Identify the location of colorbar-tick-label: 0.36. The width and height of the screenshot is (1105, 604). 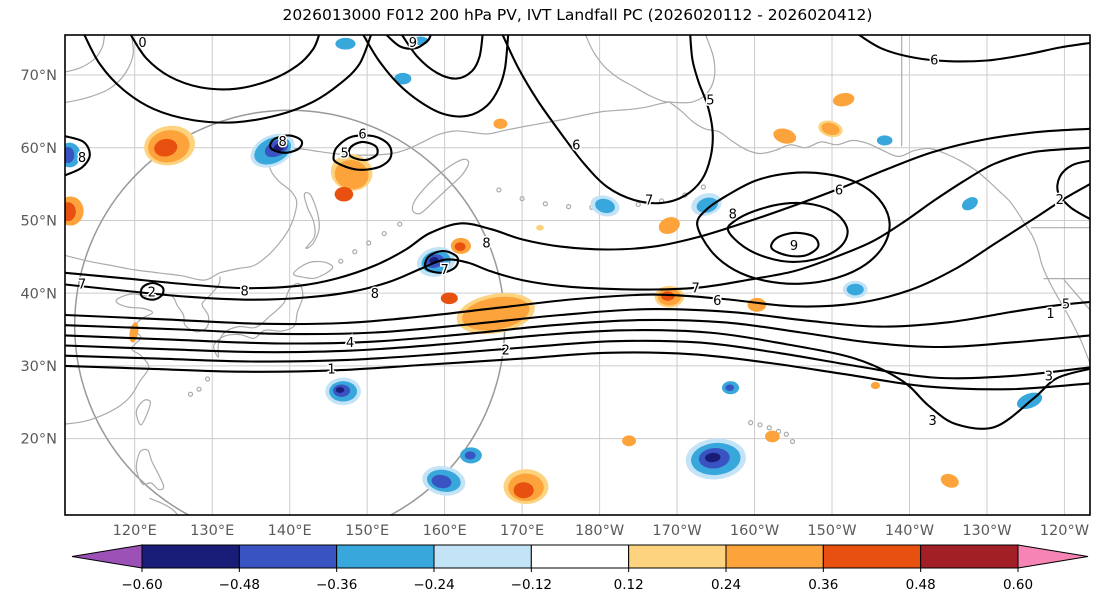
(823, 585).